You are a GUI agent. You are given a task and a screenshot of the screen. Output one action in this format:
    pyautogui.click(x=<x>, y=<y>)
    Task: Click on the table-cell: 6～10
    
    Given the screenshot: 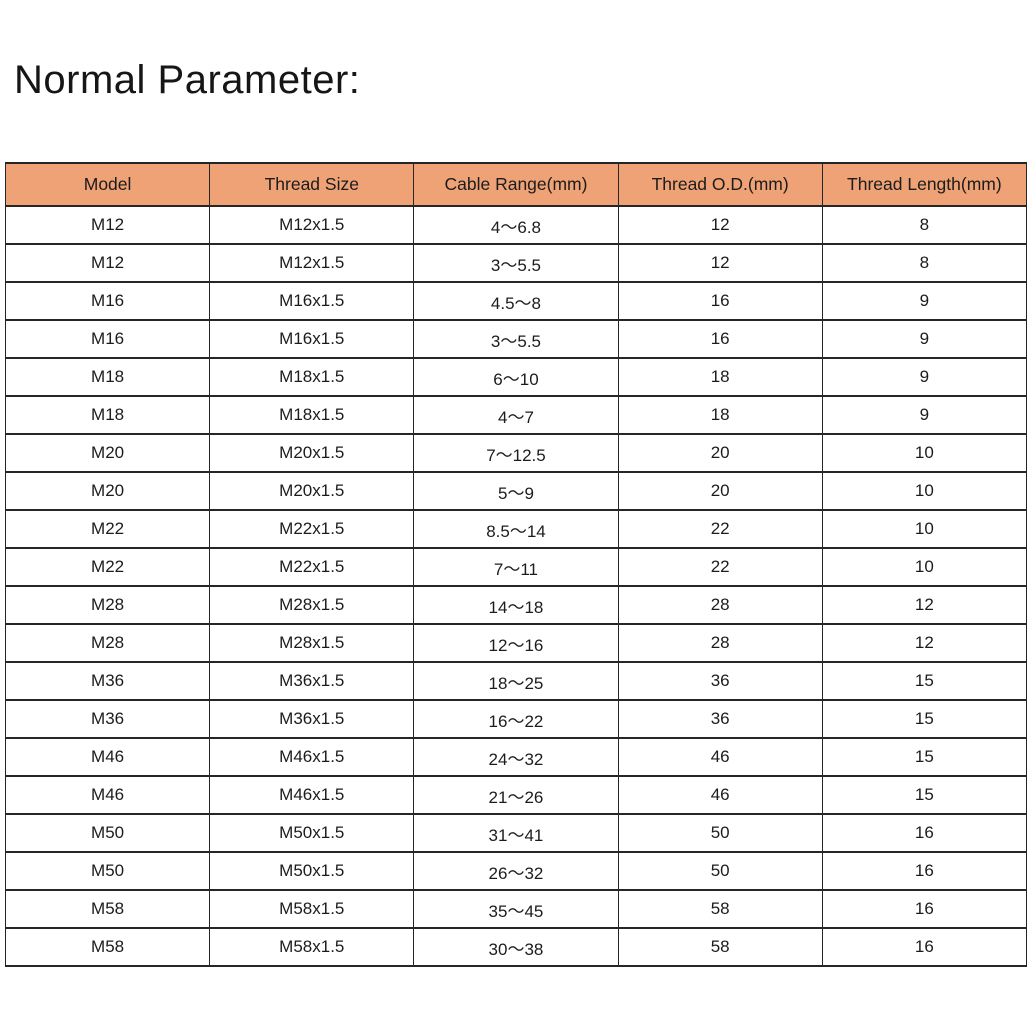 What is the action you would take?
    pyautogui.click(x=516, y=377)
    